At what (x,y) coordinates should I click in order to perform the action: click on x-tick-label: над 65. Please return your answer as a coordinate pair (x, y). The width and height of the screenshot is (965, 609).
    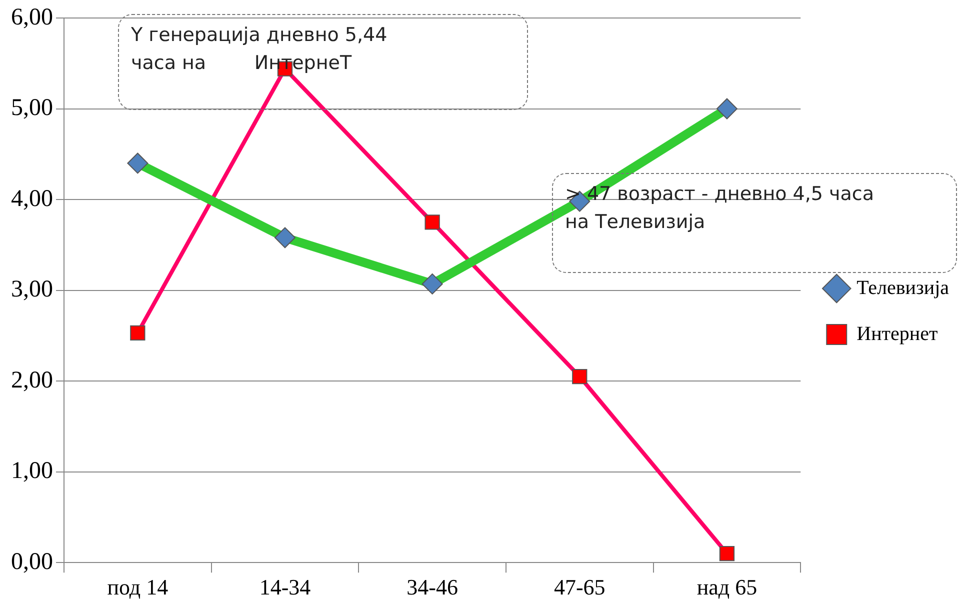
    Looking at the image, I should click on (727, 587).